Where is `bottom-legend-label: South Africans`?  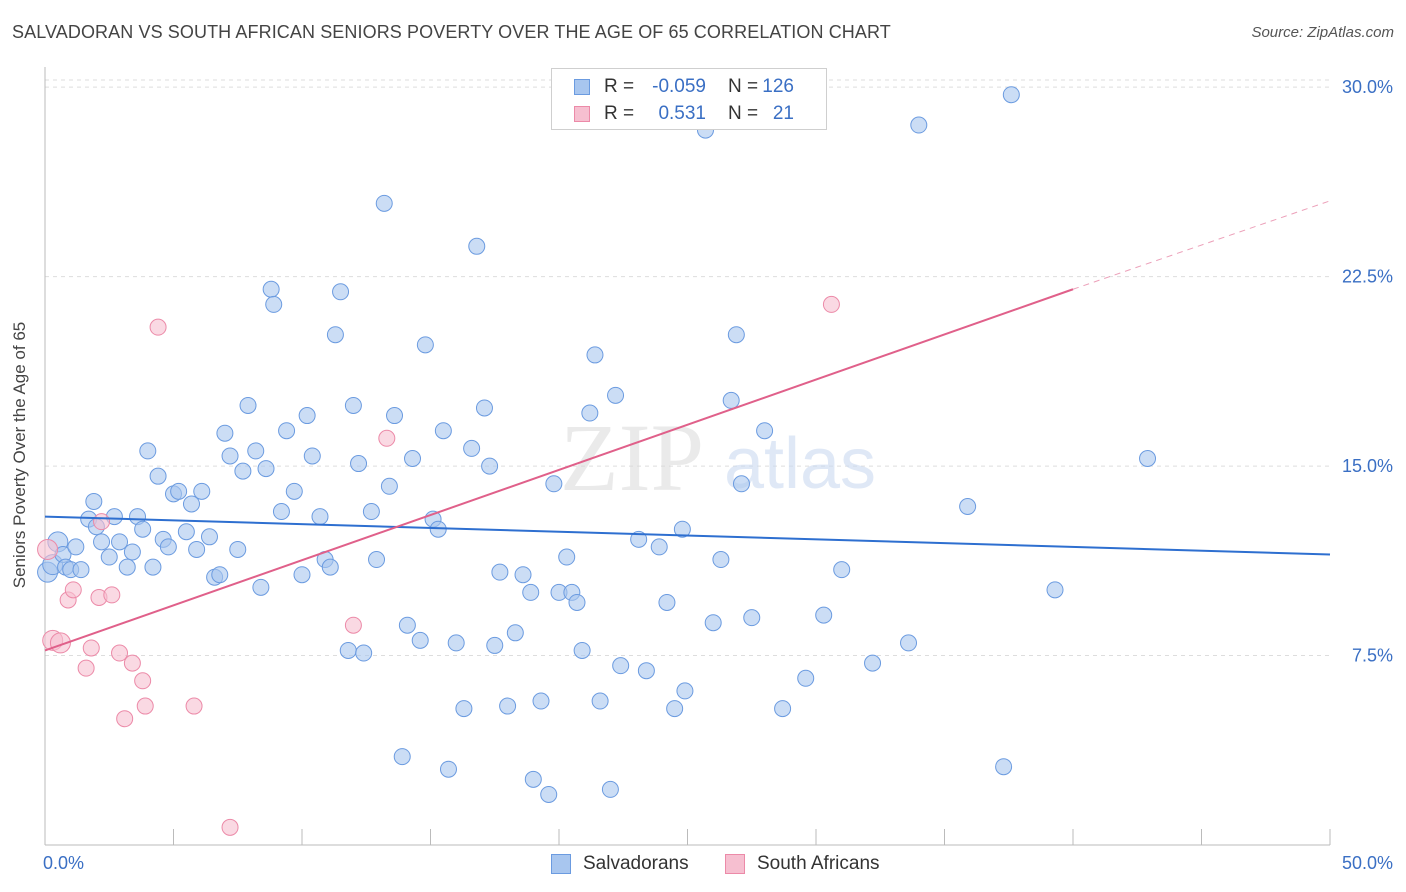
bottom-legend-label: South Africans is located at coordinates (818, 863).